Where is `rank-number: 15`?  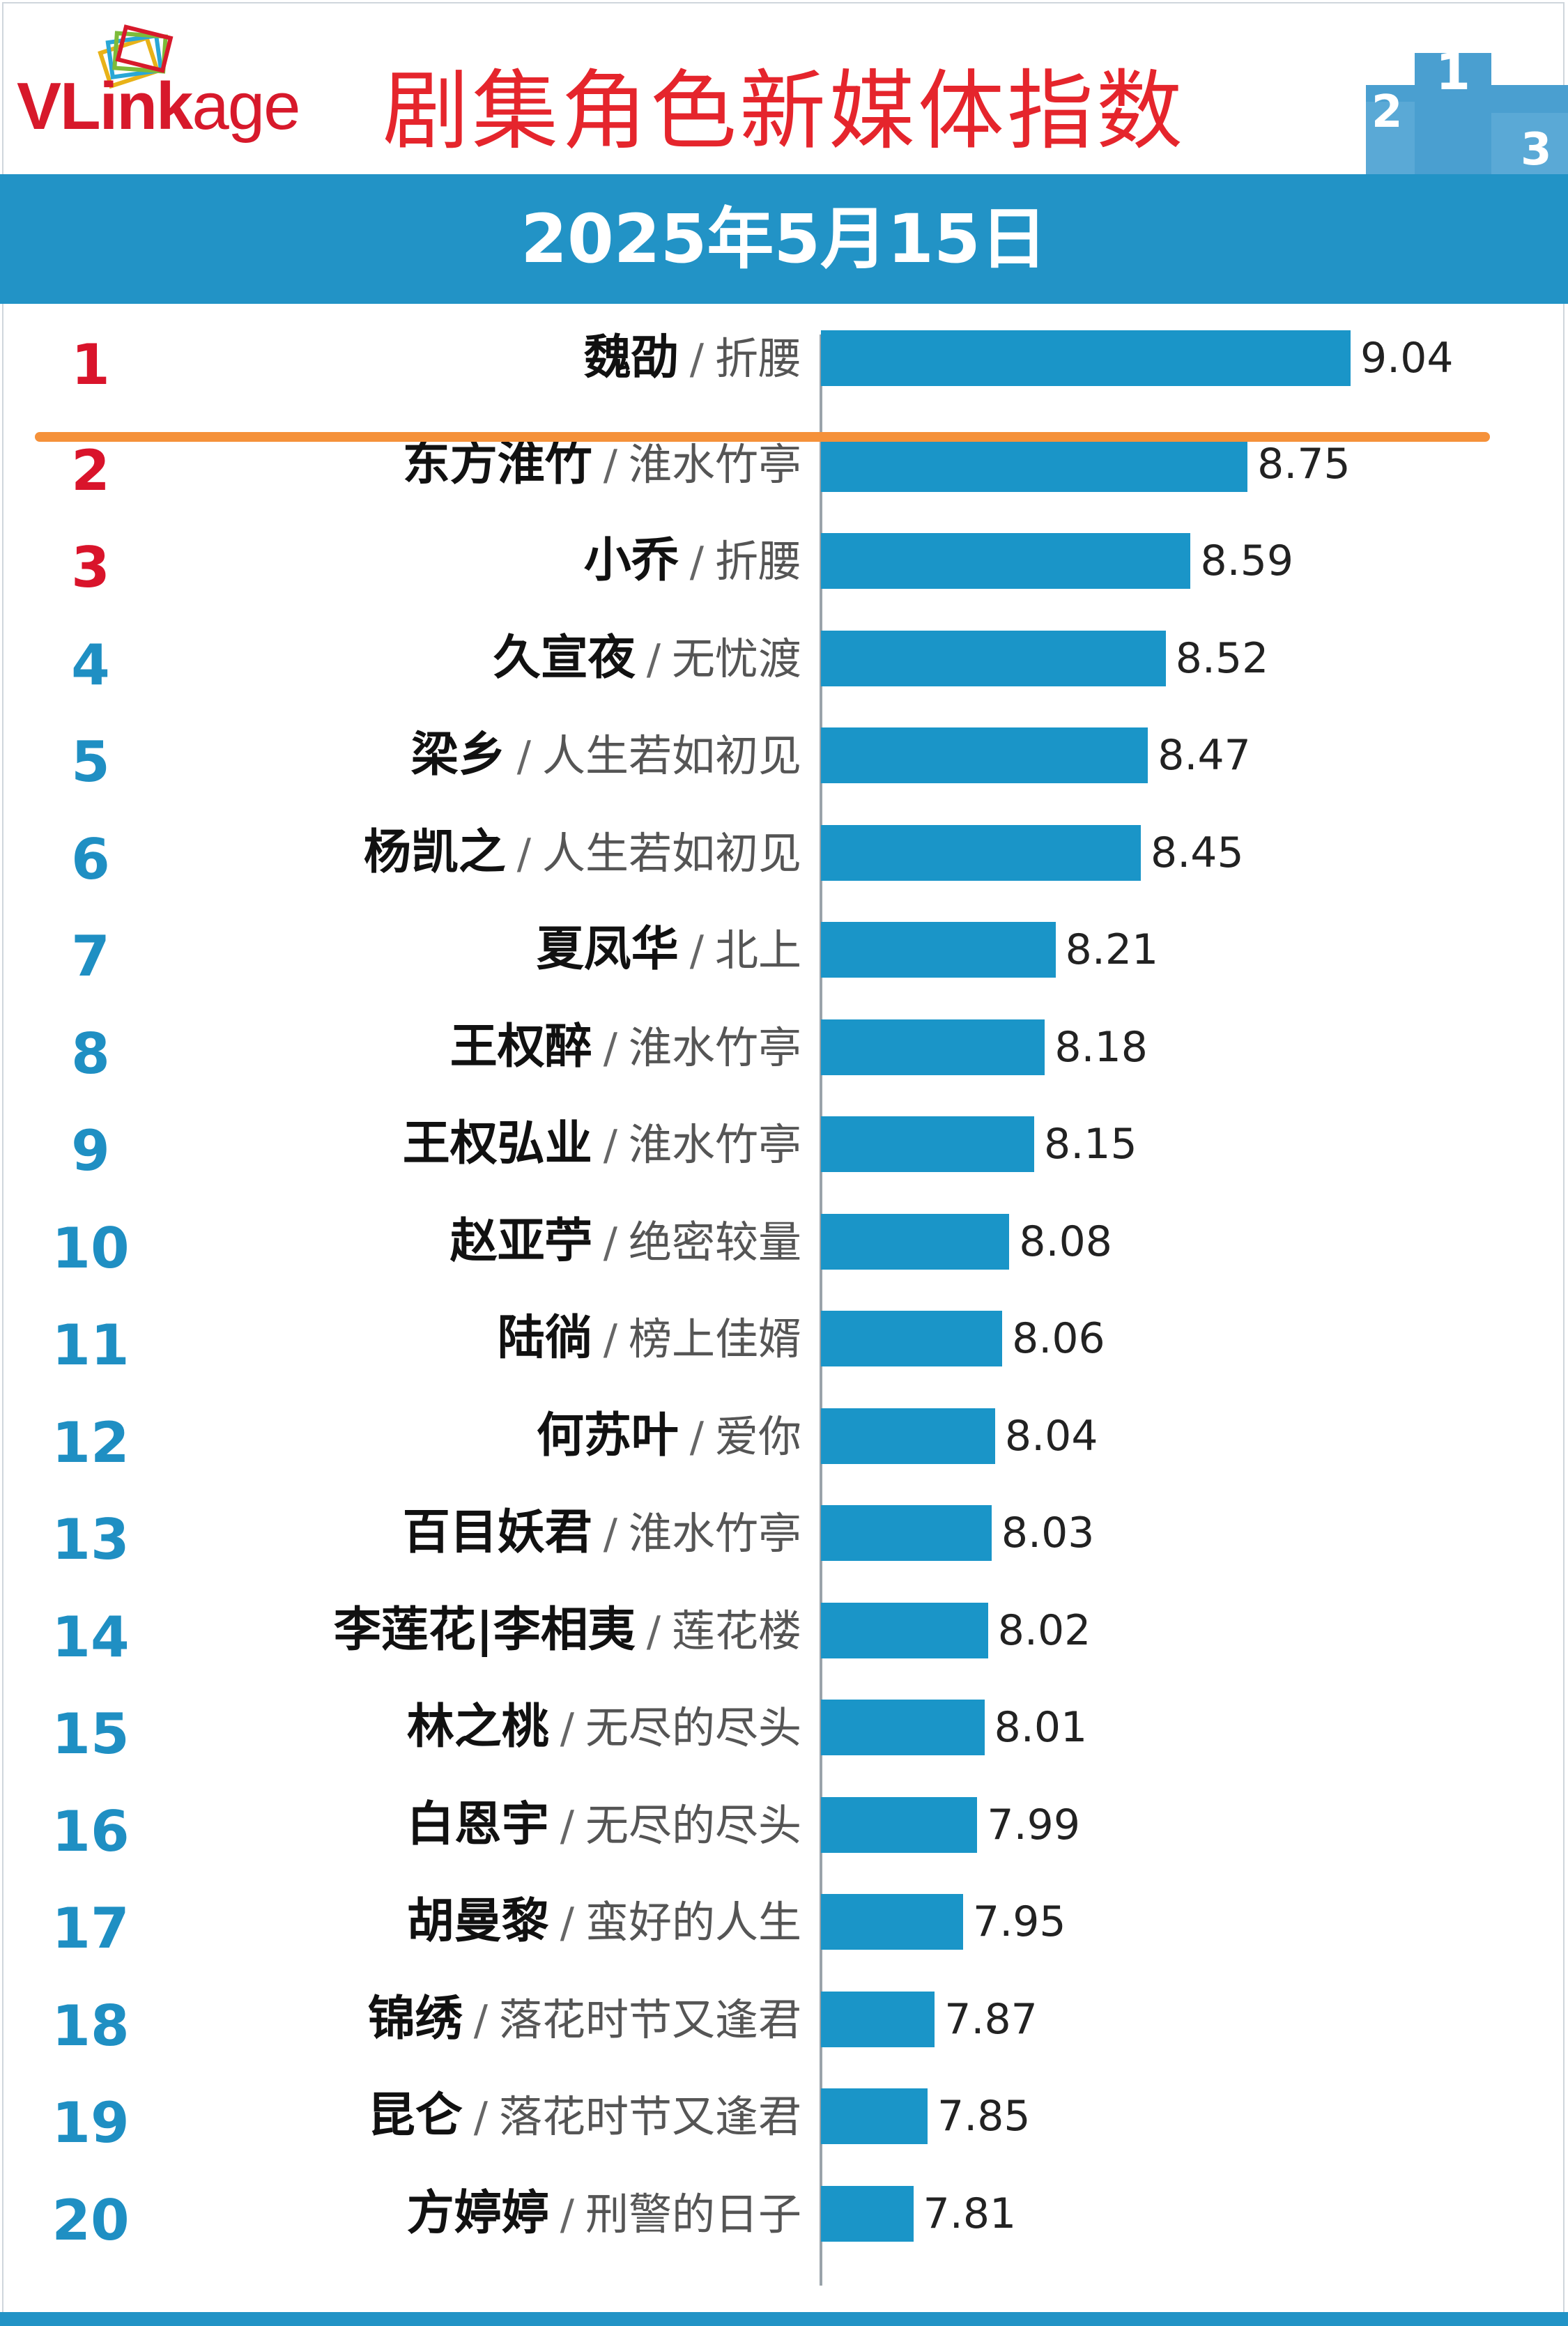 rank-number: 15 is located at coordinates (91, 1734).